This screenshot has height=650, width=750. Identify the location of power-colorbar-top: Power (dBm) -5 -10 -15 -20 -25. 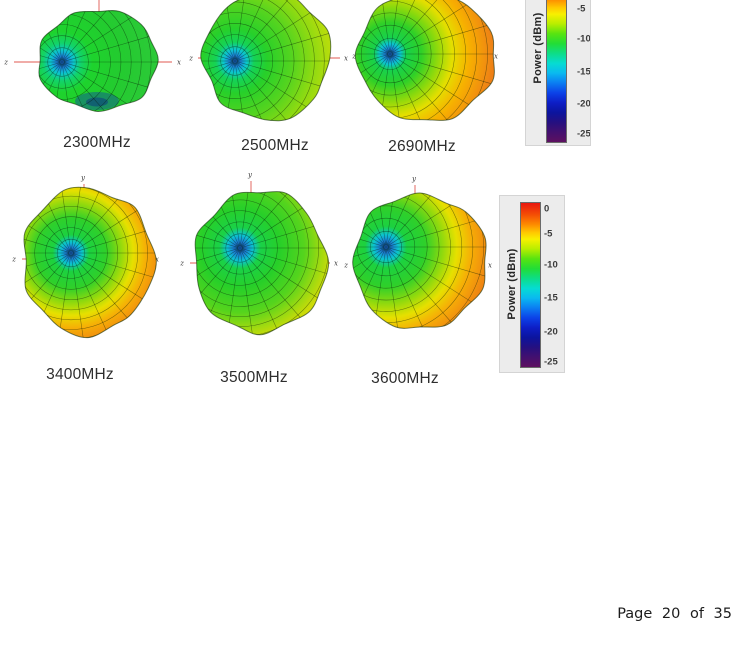
(558, 73).